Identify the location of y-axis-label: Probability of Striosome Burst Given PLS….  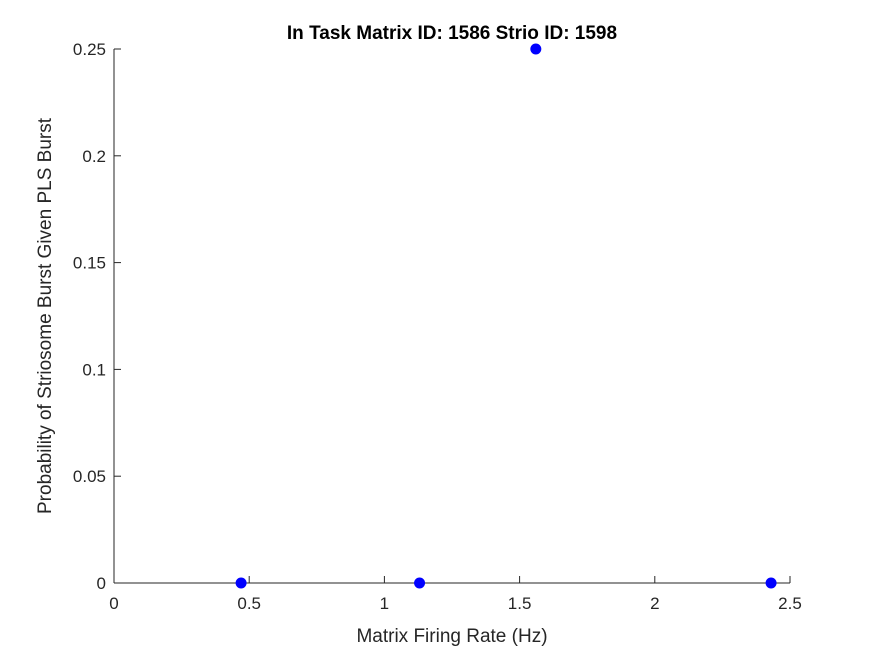
(45, 315).